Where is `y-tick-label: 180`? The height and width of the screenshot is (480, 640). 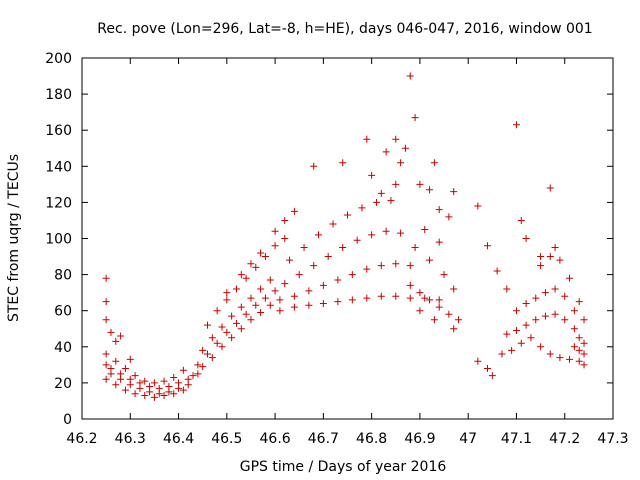
y-tick-label: 180 is located at coordinates (58, 95).